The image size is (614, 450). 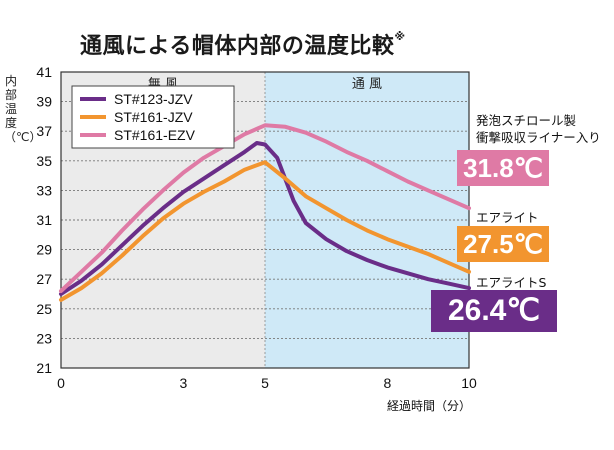 What do you see at coordinates (494, 311) in the screenshot?
I see `badge-airlite-s-temp: 26.4℃` at bounding box center [494, 311].